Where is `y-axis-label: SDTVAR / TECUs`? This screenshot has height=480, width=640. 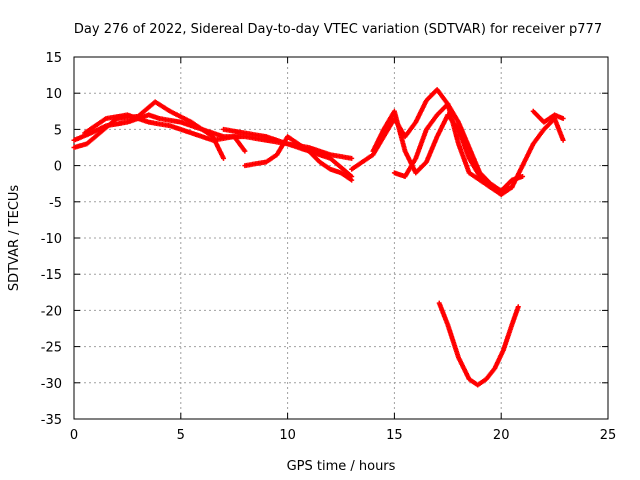
y-axis-label: SDTVAR / TECUs is located at coordinates (14, 238).